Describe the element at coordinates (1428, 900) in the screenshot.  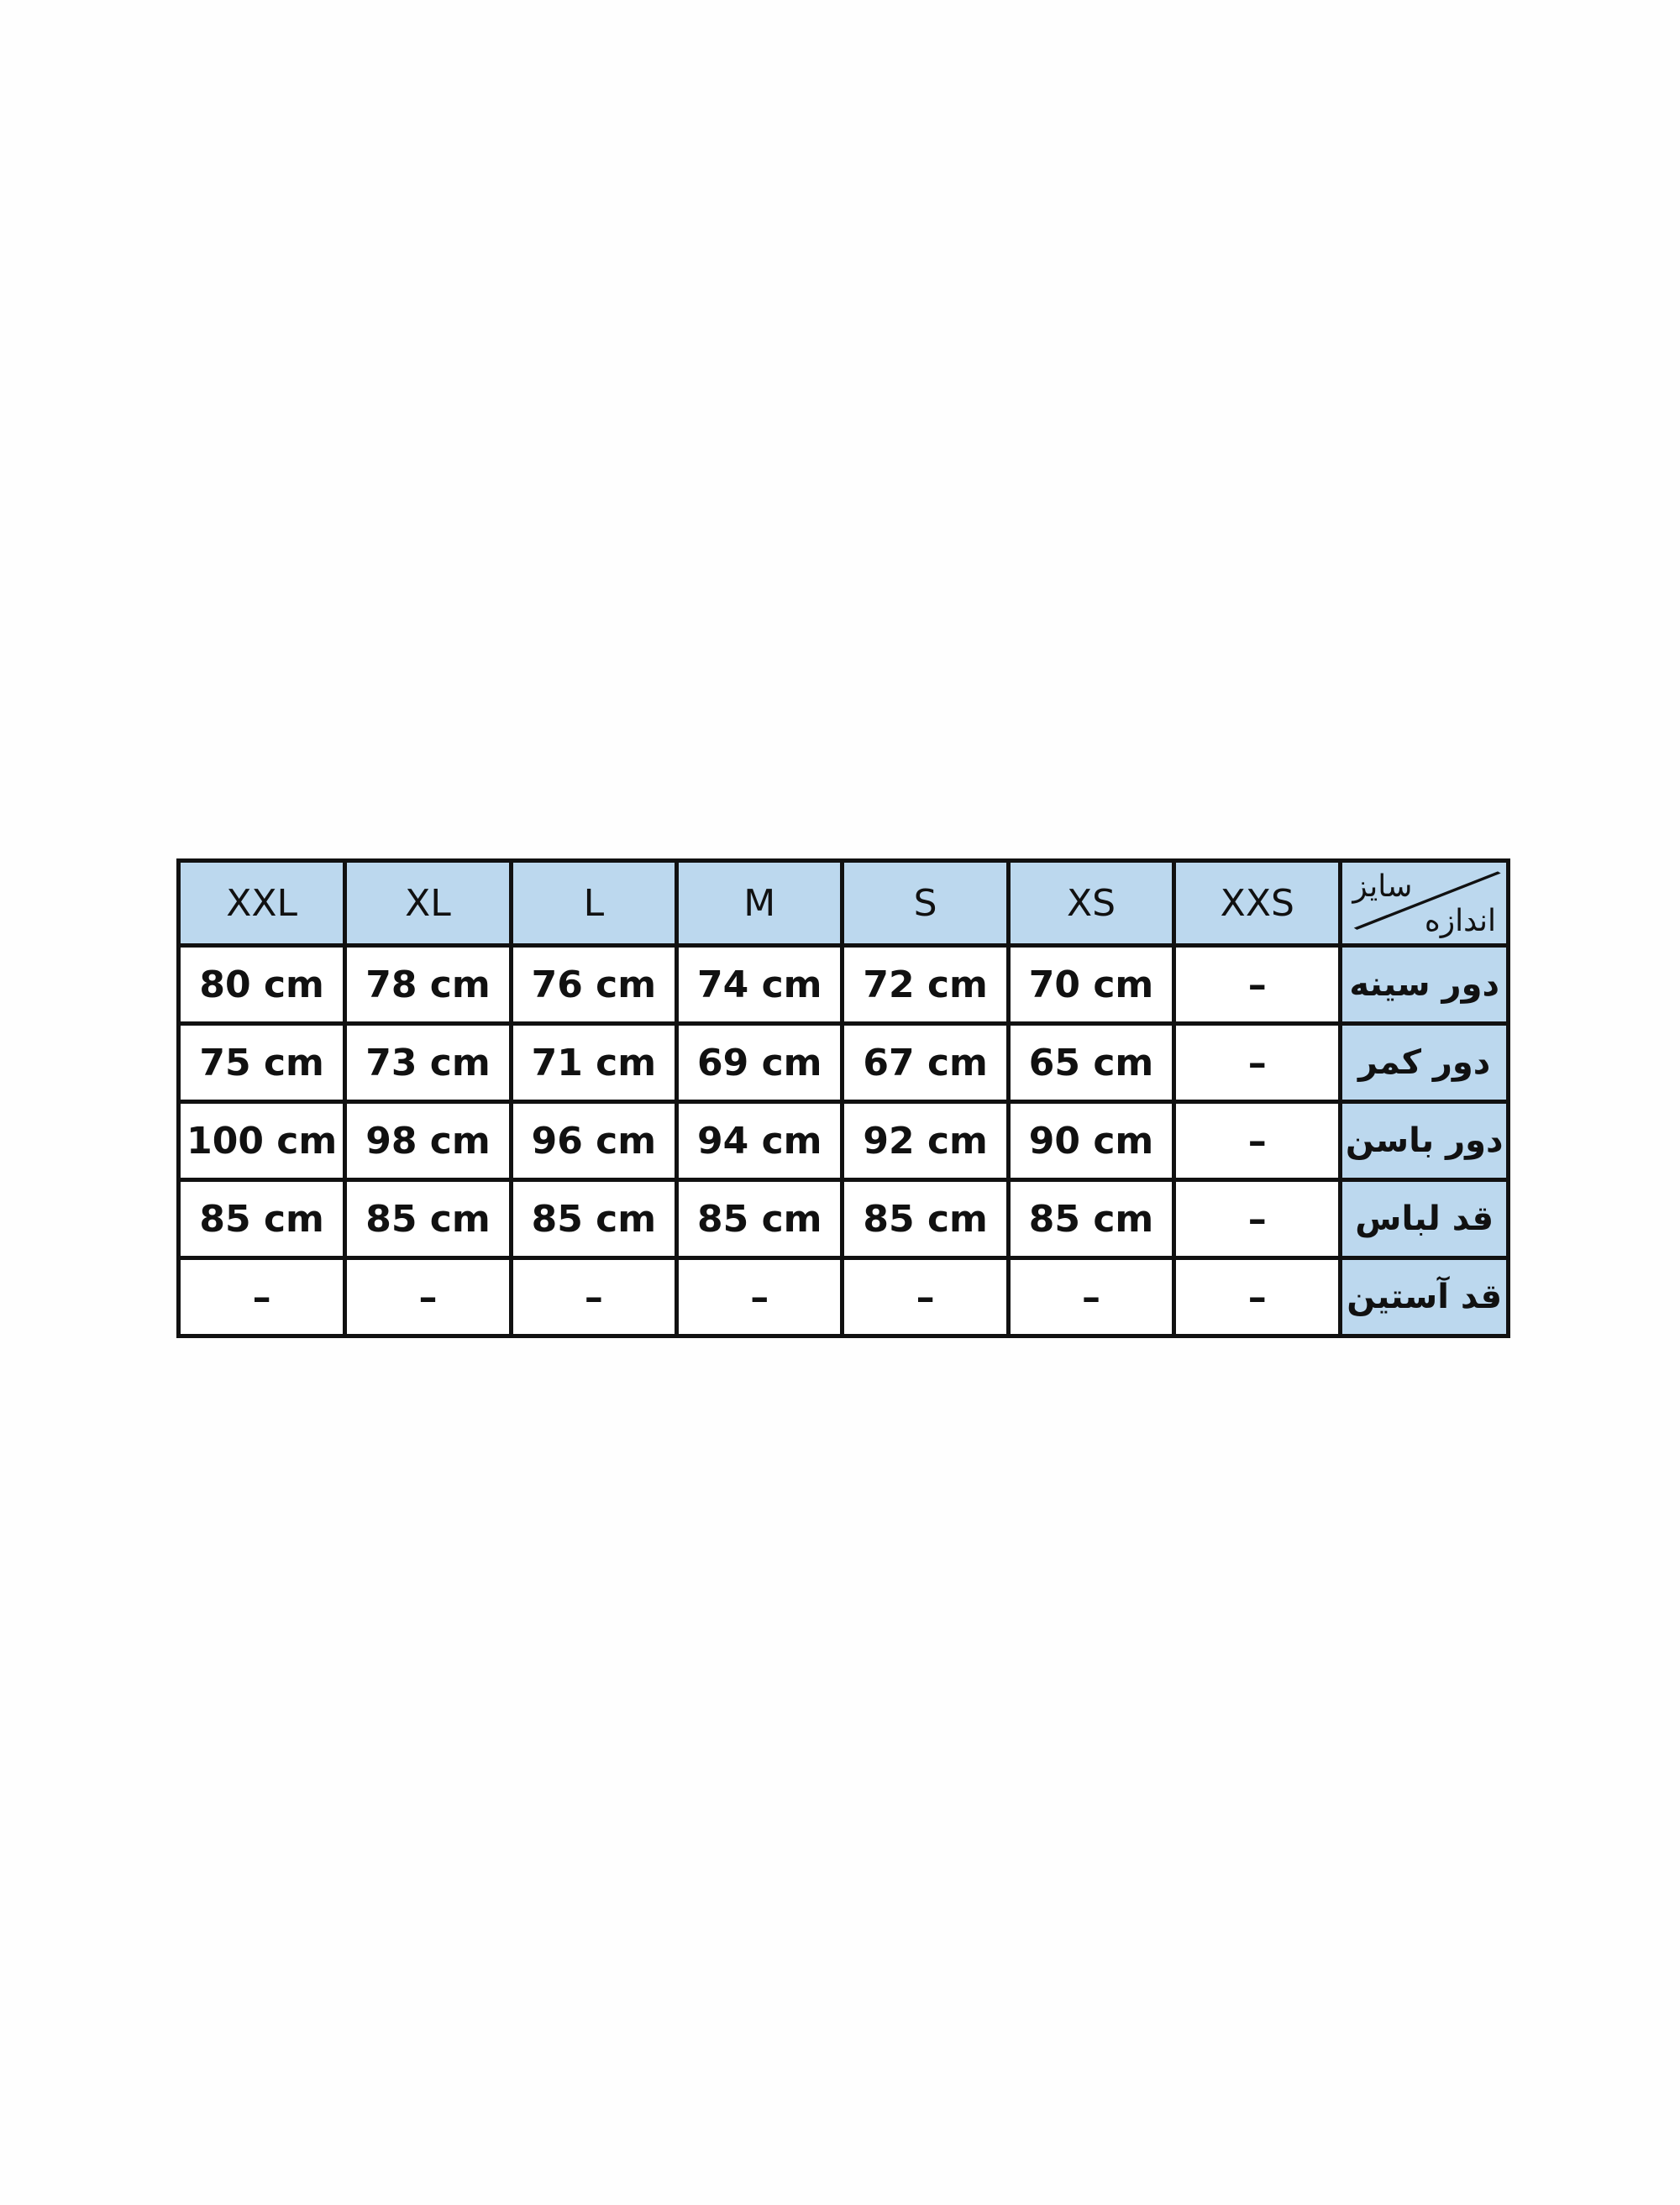
I see `diagonal-divider` at that location.